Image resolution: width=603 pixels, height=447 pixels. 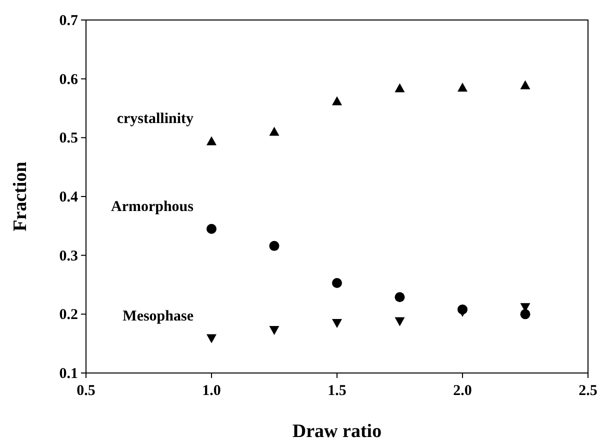 I want to click on y-tick-label: 0.5, so click(x=68, y=138).